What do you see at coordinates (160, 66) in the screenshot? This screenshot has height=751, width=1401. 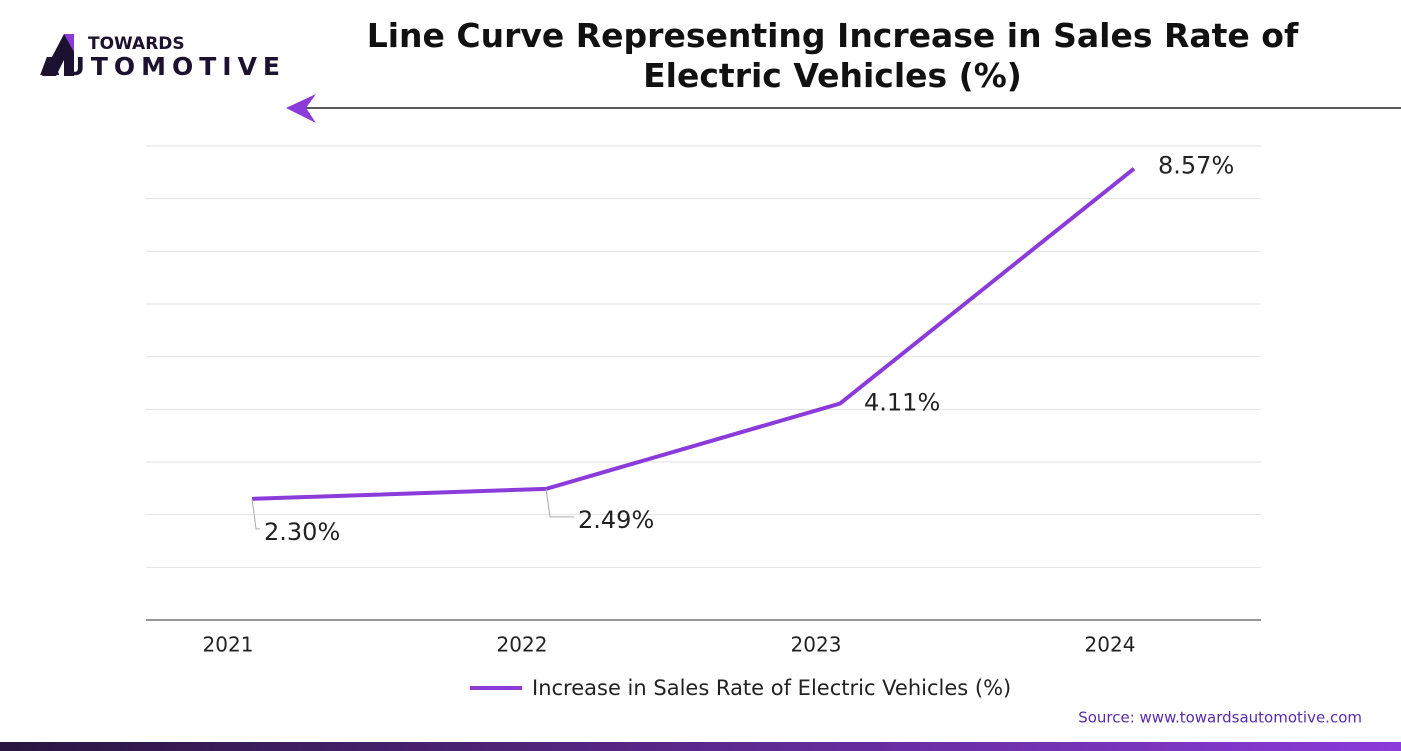 I see `logo-bottom: AUTOMOTIVE` at bounding box center [160, 66].